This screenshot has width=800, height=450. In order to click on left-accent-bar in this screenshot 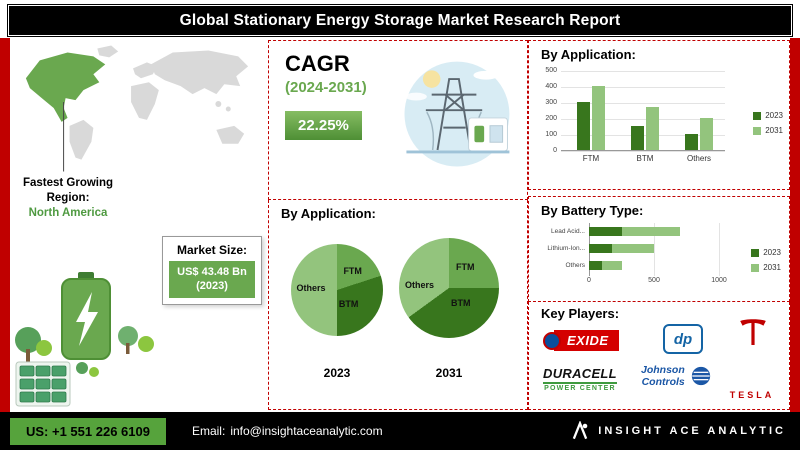, I will do `click(5, 225)`.